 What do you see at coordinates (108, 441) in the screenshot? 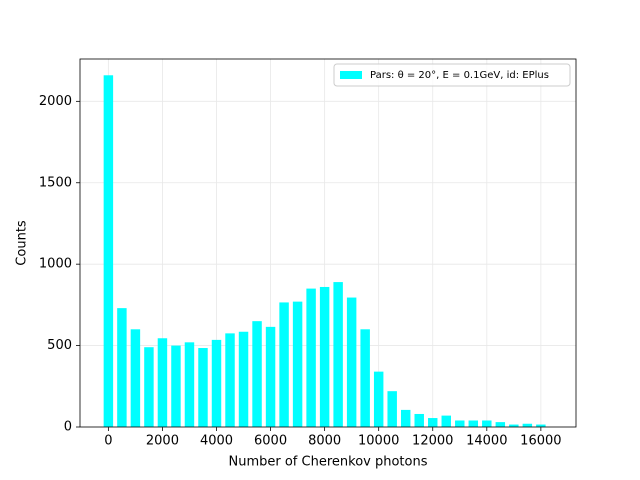
I see `x-tick-label: 0` at bounding box center [108, 441].